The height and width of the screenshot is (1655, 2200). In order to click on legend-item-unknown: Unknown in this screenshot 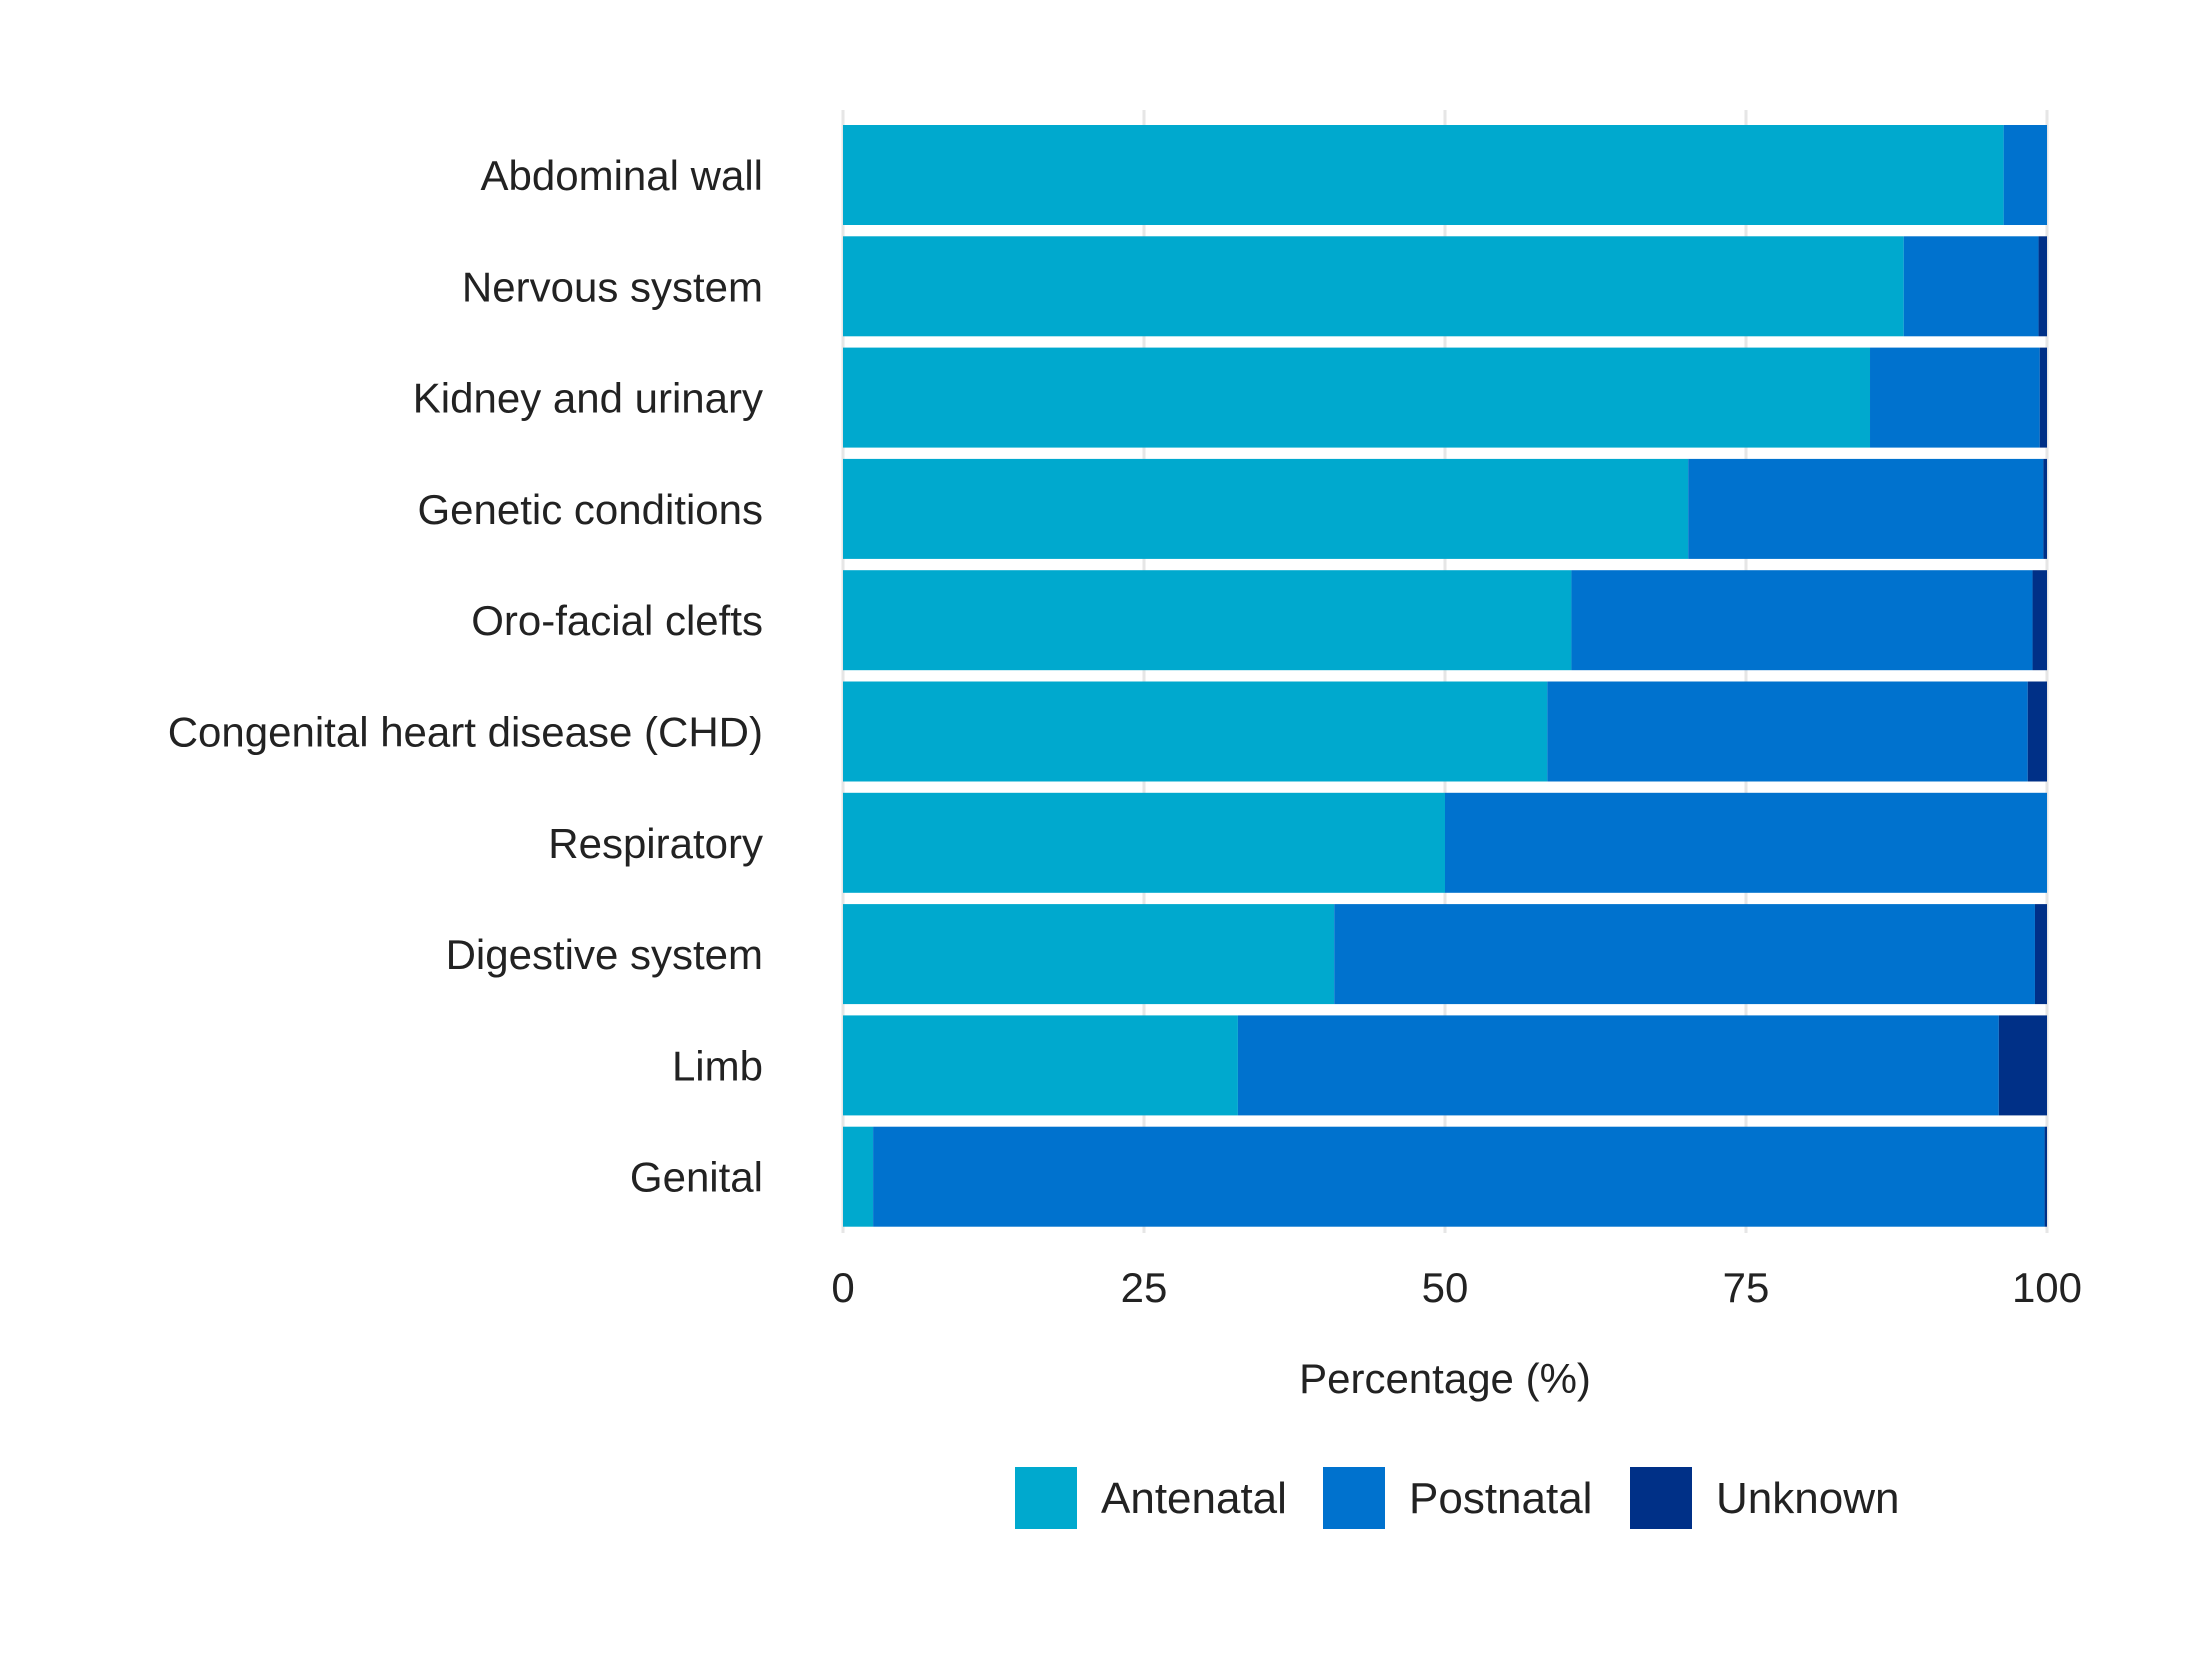, I will do `click(1764, 1498)`.